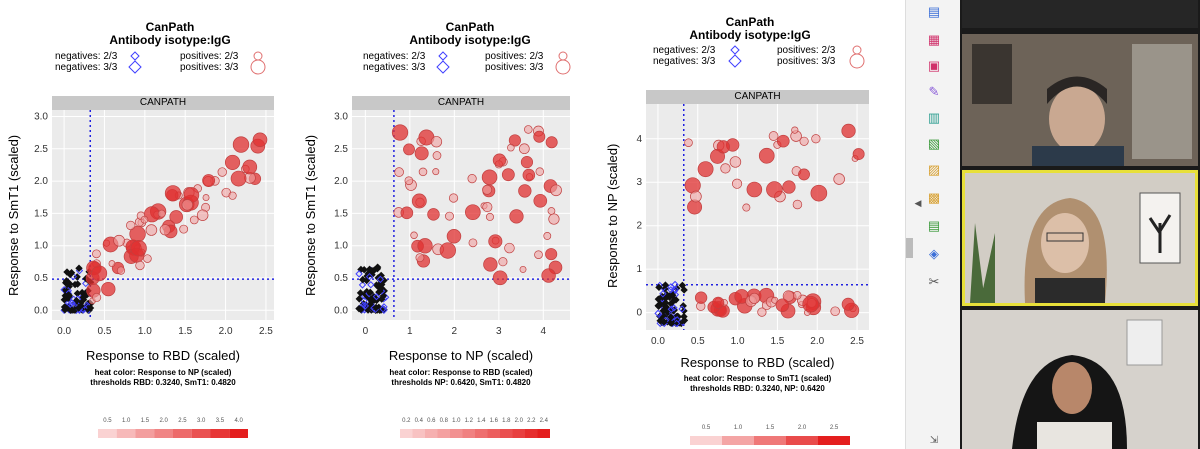 The width and height of the screenshot is (1200, 449). Describe the element at coordinates (506, 421) in the screenshot. I see `heat-key-label: 1.8` at that location.